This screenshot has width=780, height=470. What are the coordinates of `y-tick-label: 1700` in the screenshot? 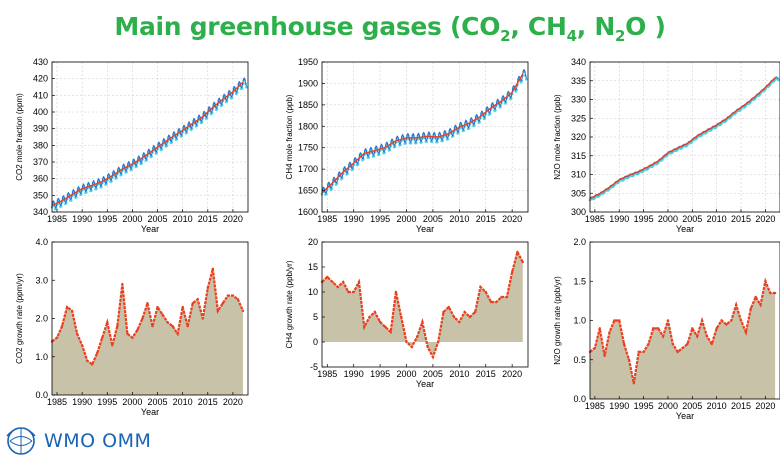 It's located at (308, 169).